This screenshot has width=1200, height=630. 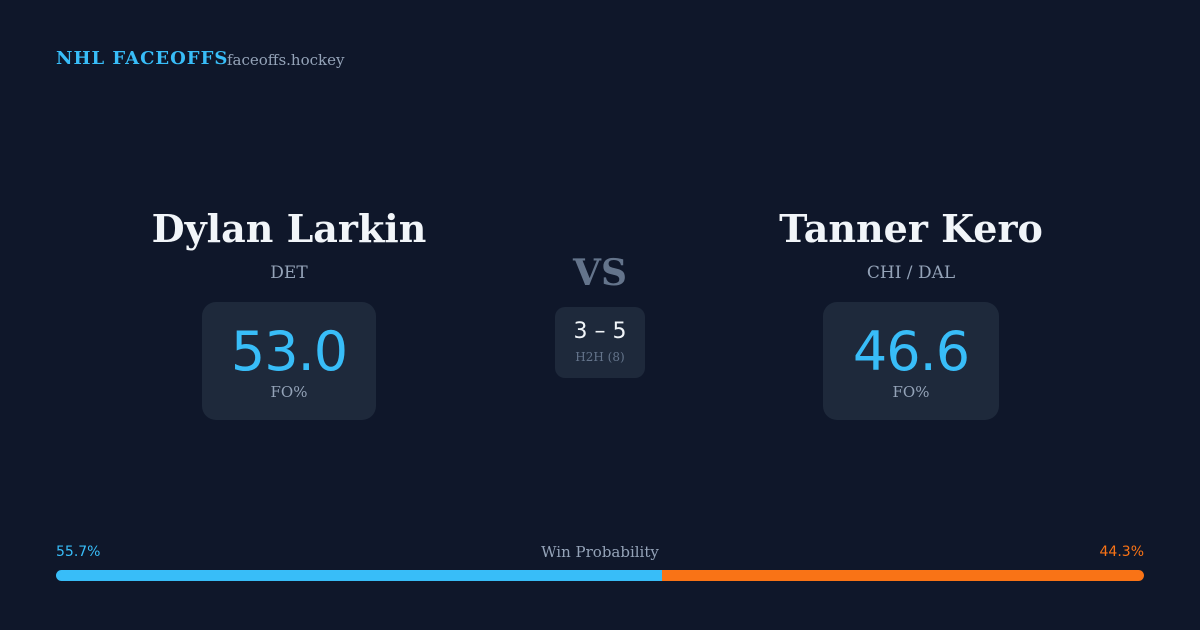 What do you see at coordinates (600, 552) in the screenshot?
I see `probability-title: Win Probability` at bounding box center [600, 552].